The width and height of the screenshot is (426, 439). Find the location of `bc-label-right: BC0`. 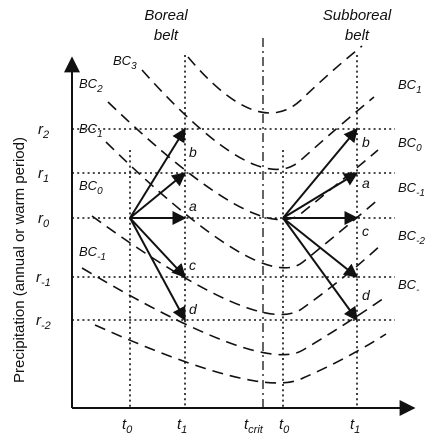

bc-label-right: BC0 is located at coordinates (410, 144).